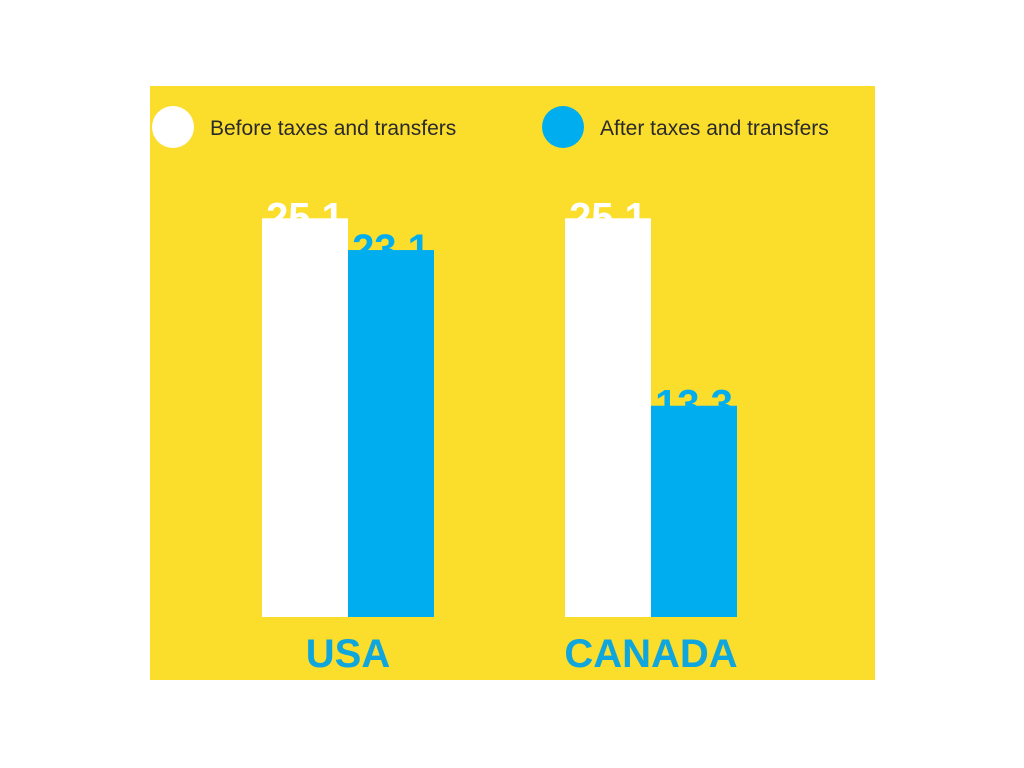 This screenshot has width=1024, height=768. What do you see at coordinates (391, 434) in the screenshot?
I see `bar-after-usa` at bounding box center [391, 434].